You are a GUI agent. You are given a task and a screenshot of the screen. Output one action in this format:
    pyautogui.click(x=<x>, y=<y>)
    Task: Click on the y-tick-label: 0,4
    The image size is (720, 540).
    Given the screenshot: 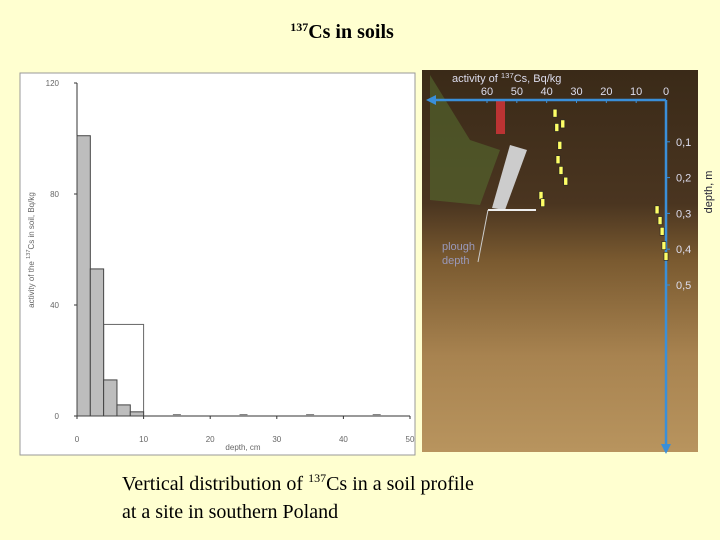 What is the action you would take?
    pyautogui.click(x=683, y=250)
    